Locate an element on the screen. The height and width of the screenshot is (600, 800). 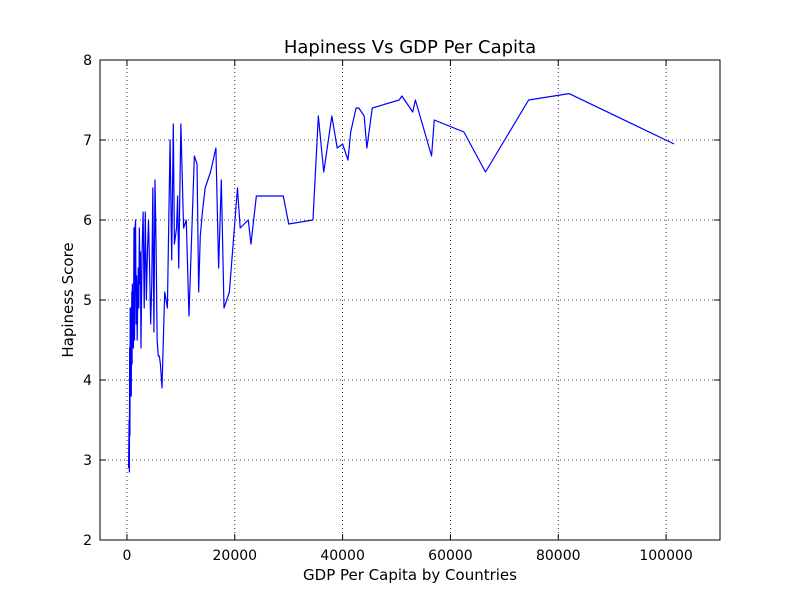
chart-title: Hapiness Vs GDP Per Capita is located at coordinates (410, 47).